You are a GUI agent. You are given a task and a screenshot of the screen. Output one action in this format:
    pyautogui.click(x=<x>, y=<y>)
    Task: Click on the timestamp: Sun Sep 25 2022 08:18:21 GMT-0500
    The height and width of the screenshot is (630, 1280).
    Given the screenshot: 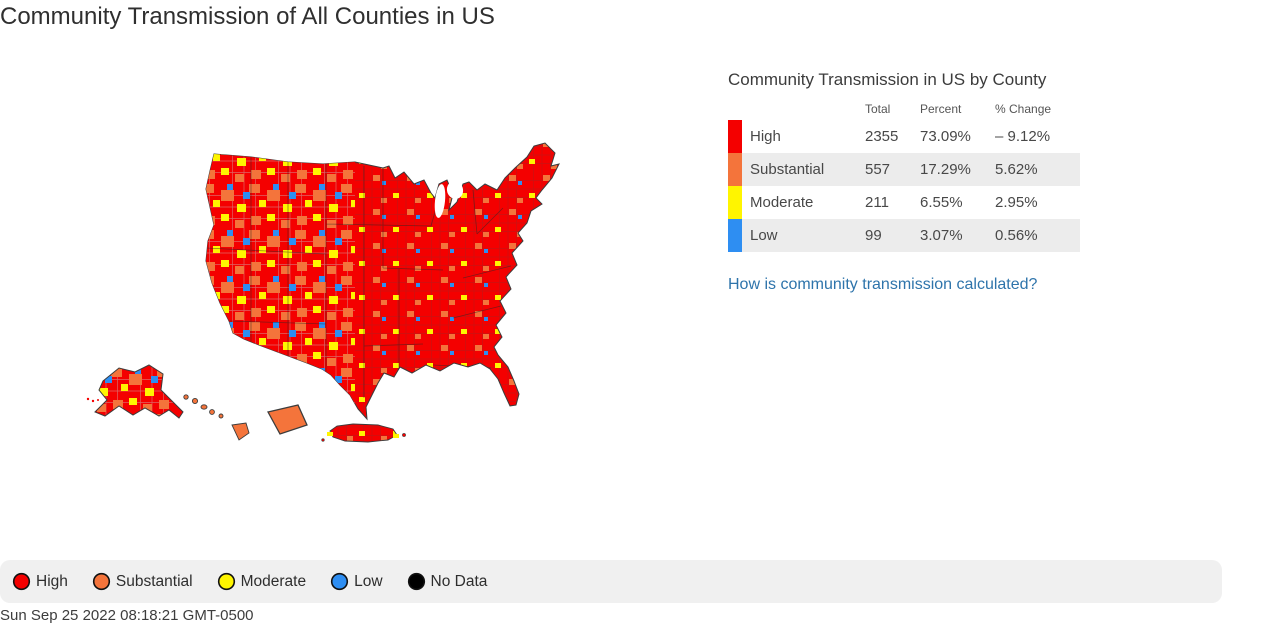 What is the action you would take?
    pyautogui.click(x=127, y=615)
    